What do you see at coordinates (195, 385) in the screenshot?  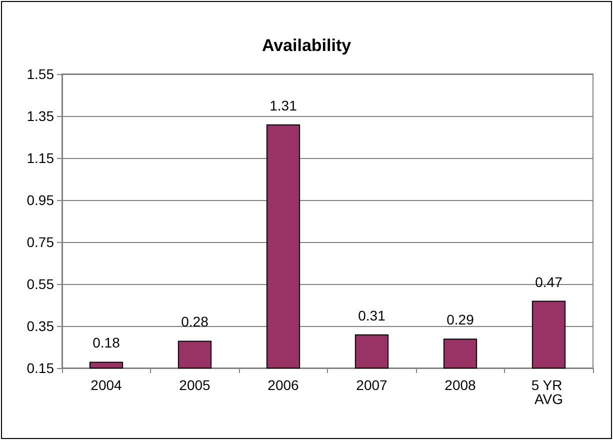 I see `x-tick-label: 2005` at bounding box center [195, 385].